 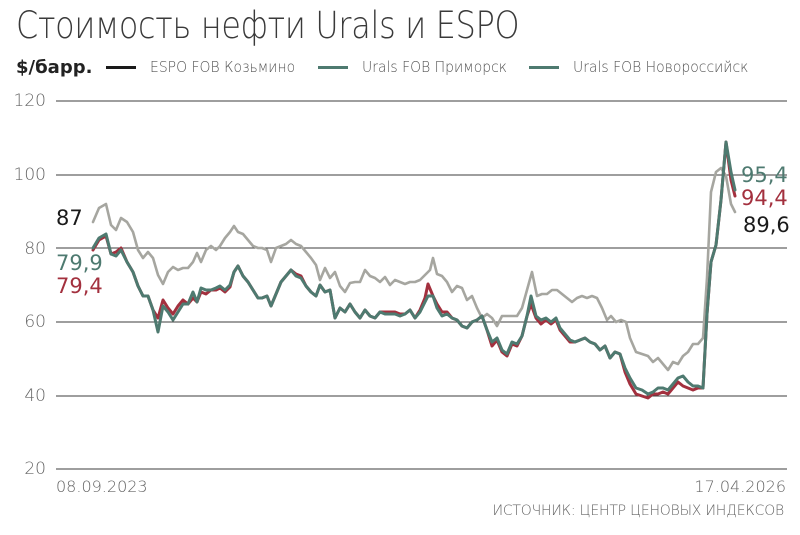 I want to click on x-axis-end-date: 17.04.2026, so click(x=740, y=486).